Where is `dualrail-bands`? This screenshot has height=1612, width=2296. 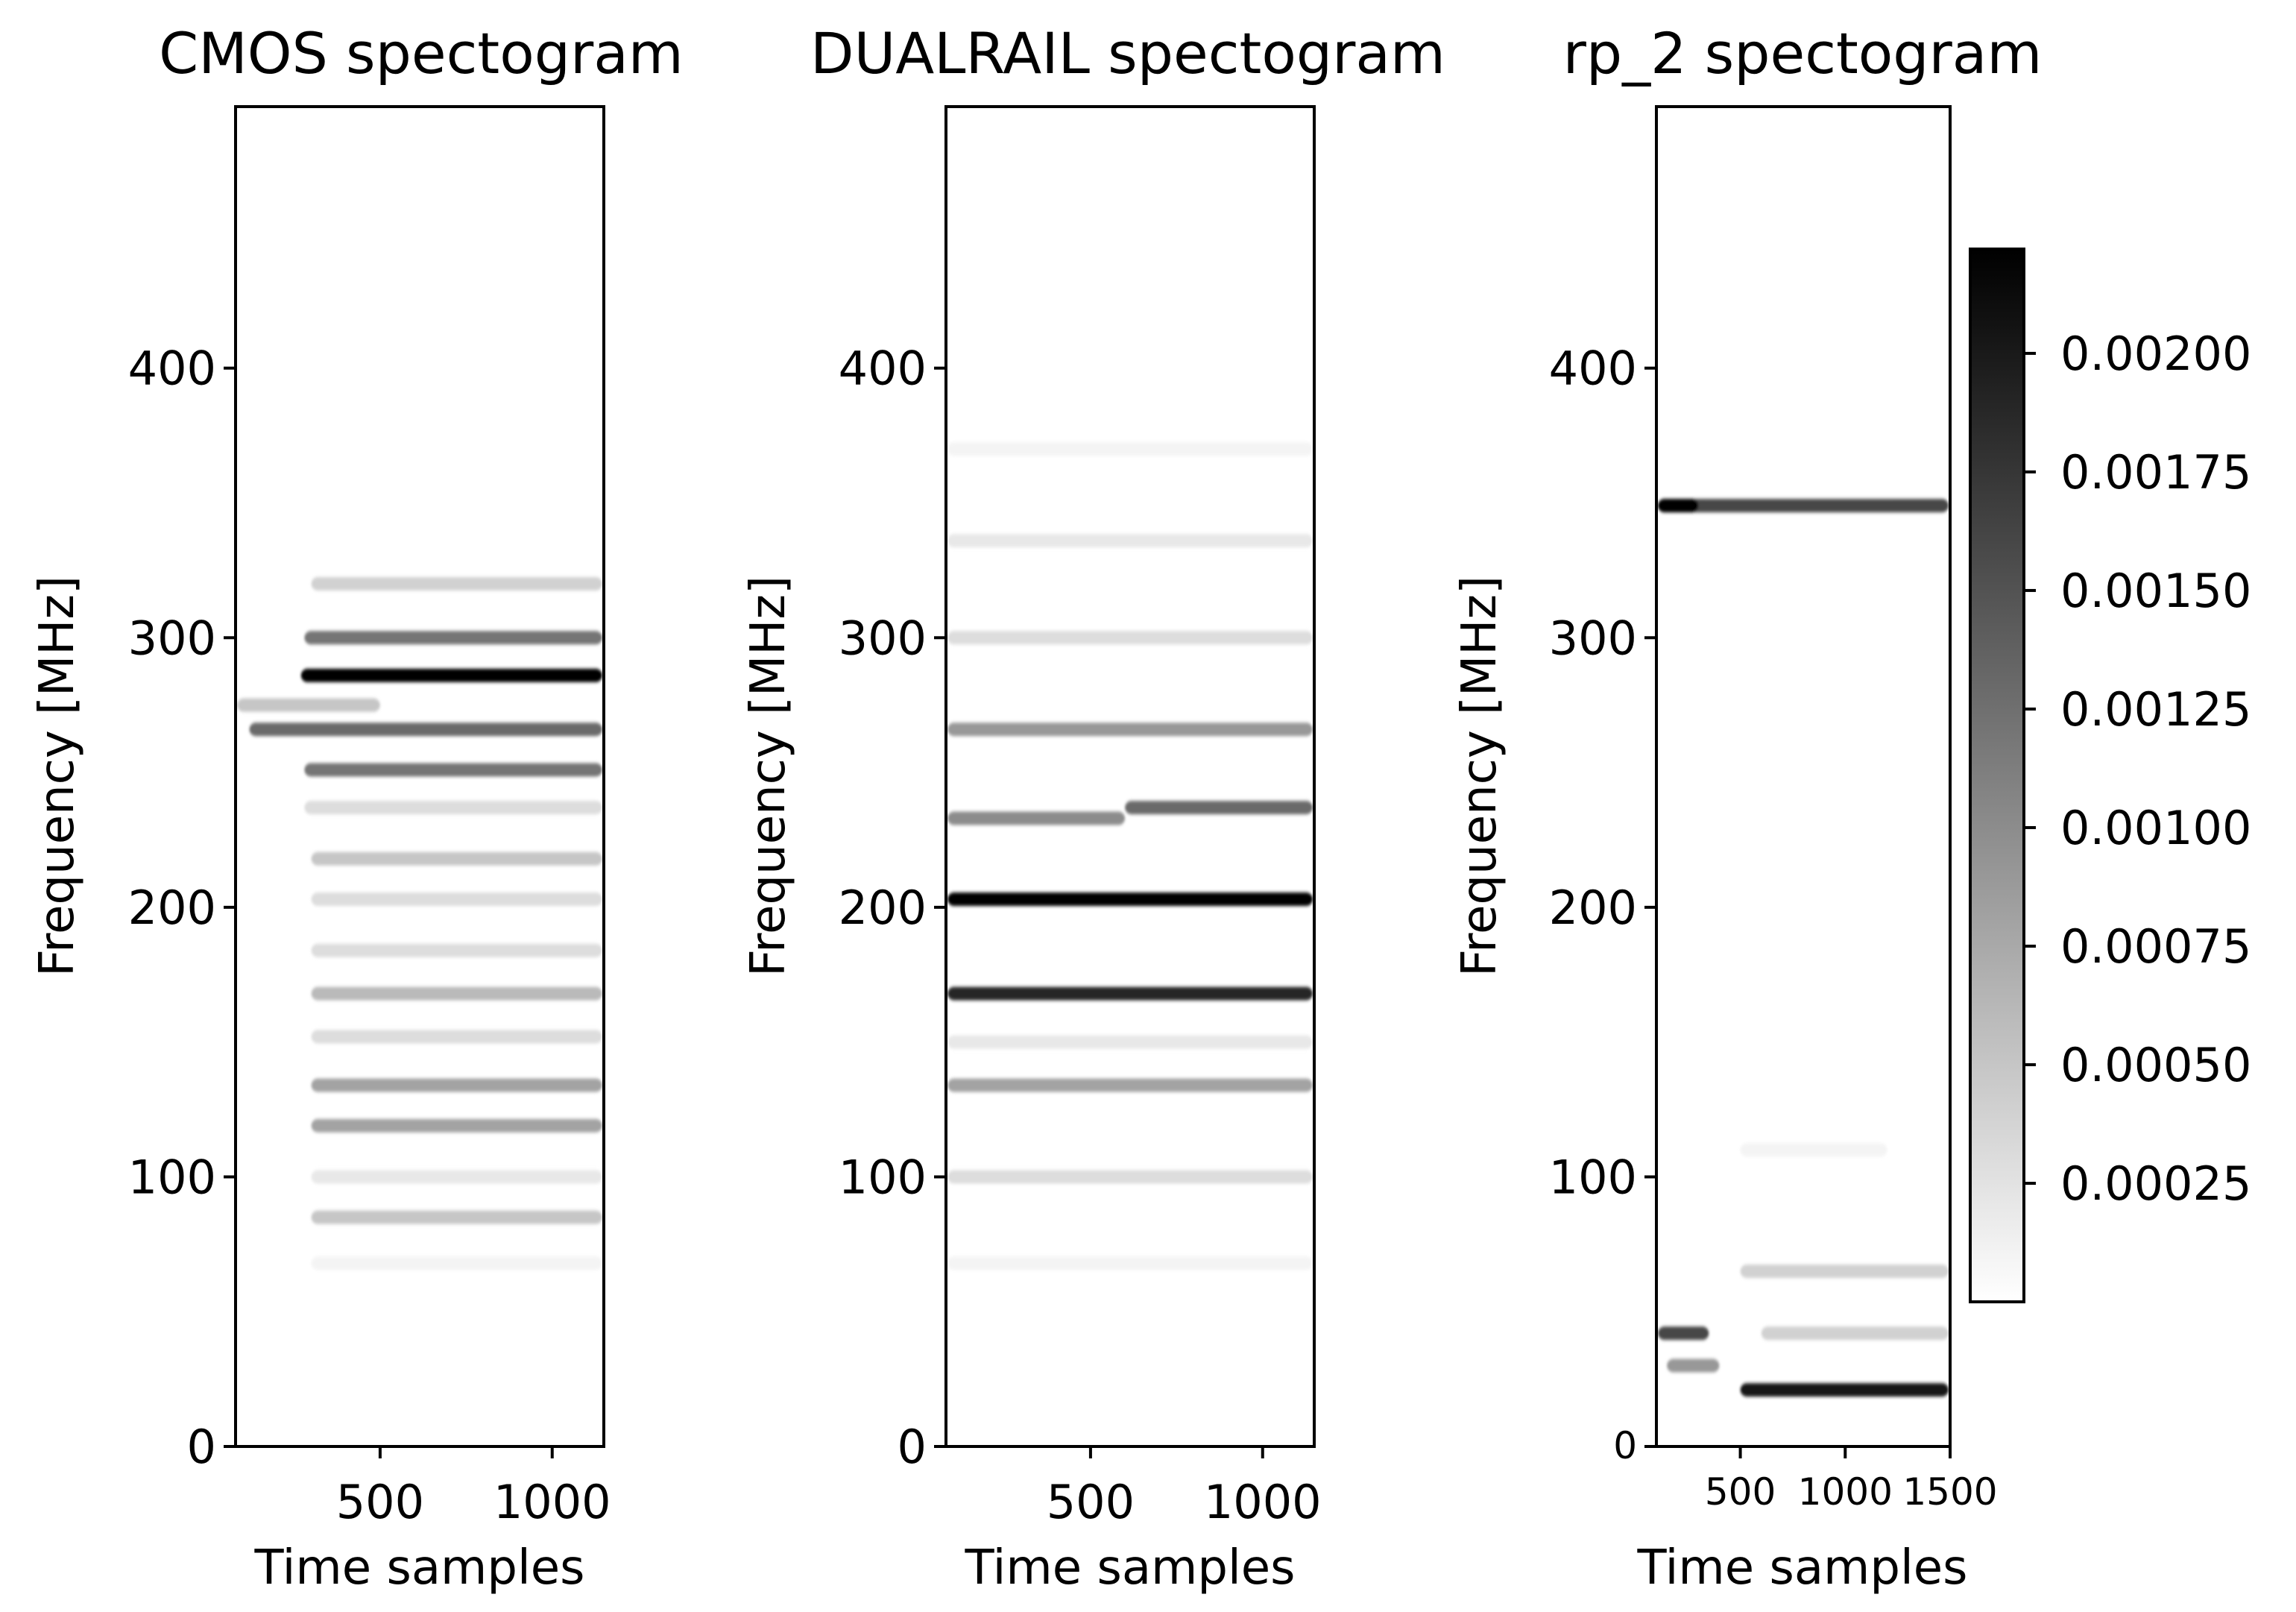
dualrail-bands is located at coordinates (1130, 857).